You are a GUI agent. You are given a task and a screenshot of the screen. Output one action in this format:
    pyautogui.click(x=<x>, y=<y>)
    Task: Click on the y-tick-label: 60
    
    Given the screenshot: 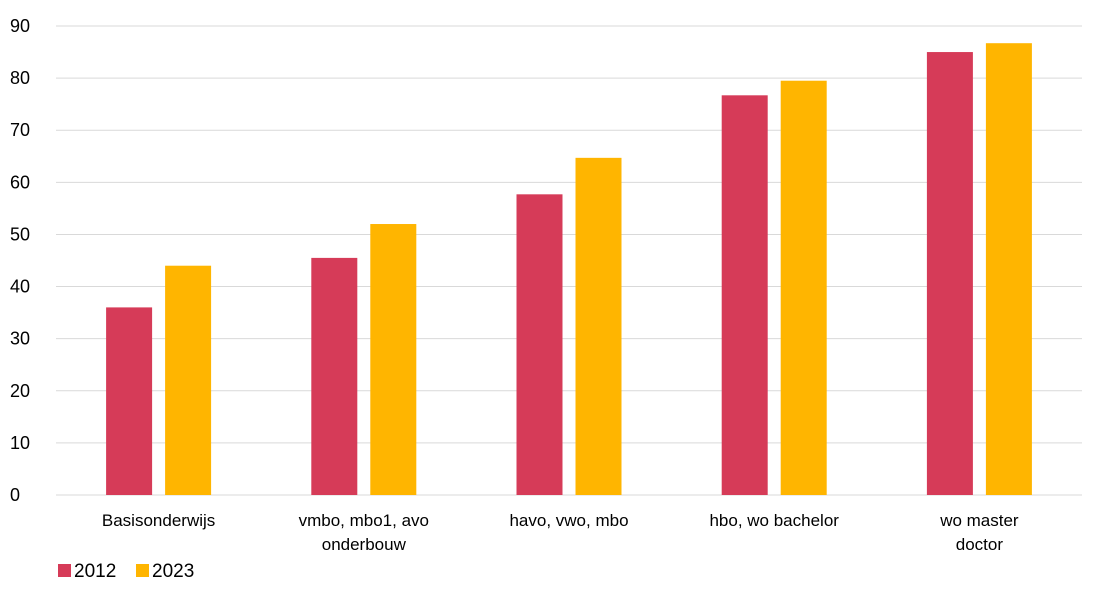 What is the action you would take?
    pyautogui.click(x=20, y=182)
    